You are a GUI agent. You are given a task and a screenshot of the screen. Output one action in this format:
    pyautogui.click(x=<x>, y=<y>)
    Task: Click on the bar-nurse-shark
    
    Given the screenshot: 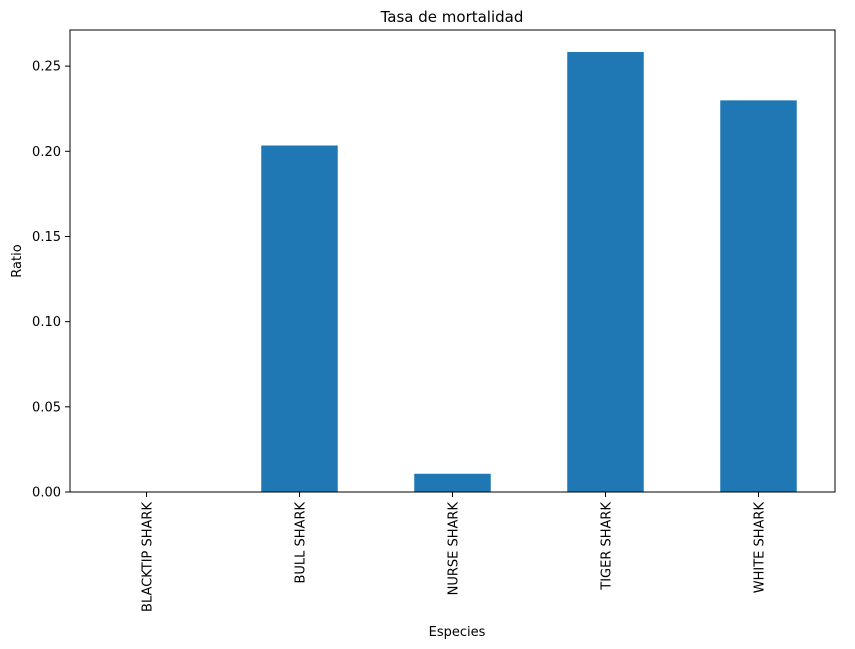 What is the action you would take?
    pyautogui.click(x=452, y=482)
    